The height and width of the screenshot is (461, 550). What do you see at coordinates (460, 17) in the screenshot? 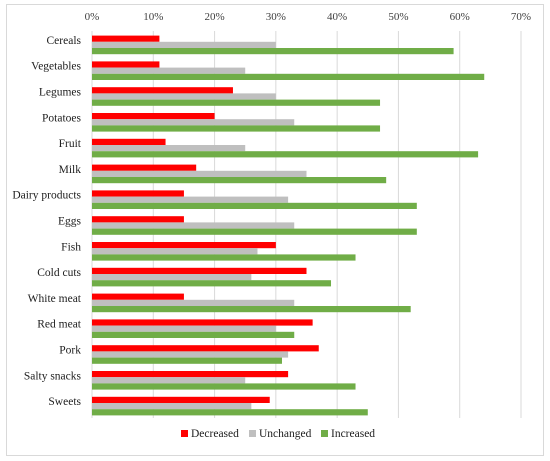
I see `x-tick-label: 60%` at bounding box center [460, 17].